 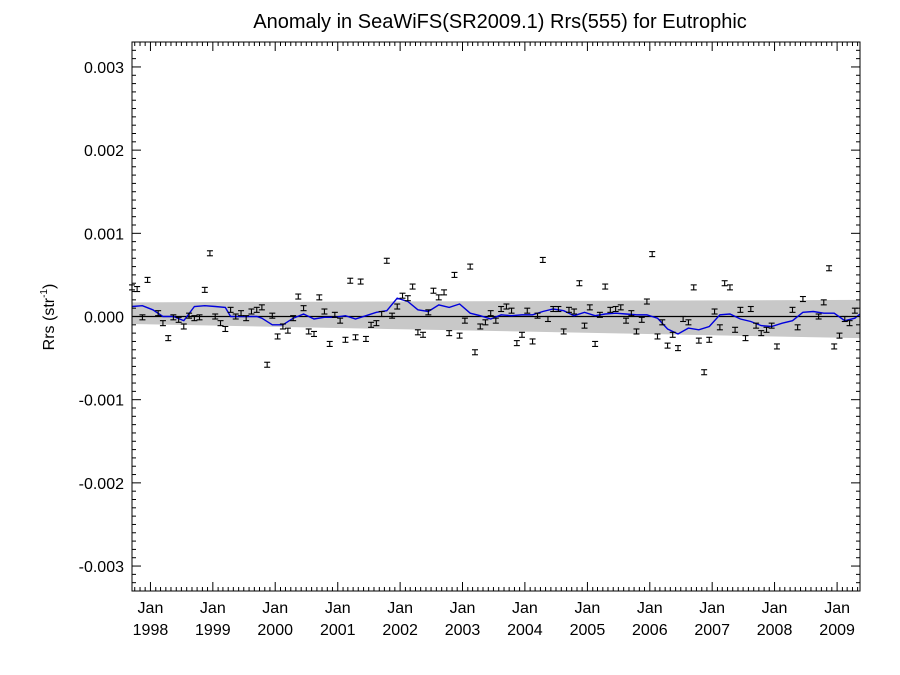 What do you see at coordinates (463, 630) in the screenshot?
I see `x-tick-label-year: 2003` at bounding box center [463, 630].